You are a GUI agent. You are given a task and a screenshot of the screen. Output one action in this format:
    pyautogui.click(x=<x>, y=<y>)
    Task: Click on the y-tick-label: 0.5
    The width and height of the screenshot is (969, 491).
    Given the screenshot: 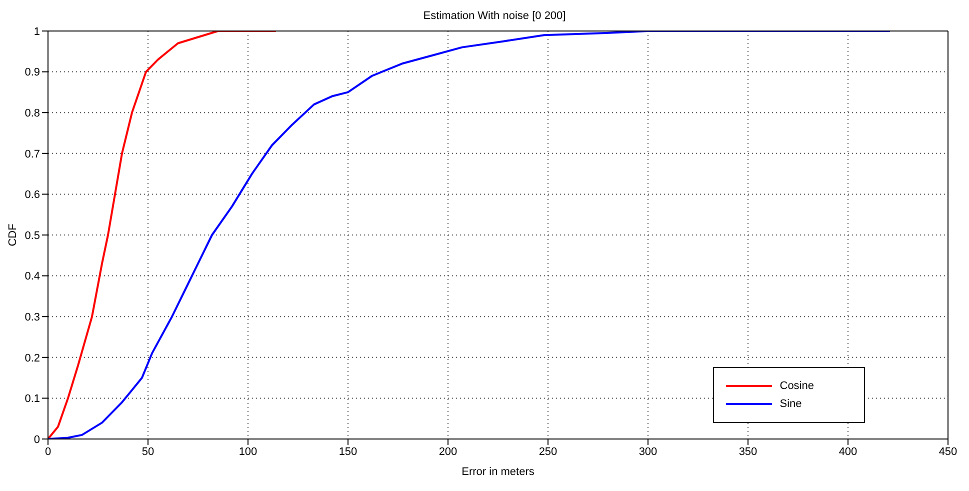 What is the action you would take?
    pyautogui.click(x=32, y=236)
    